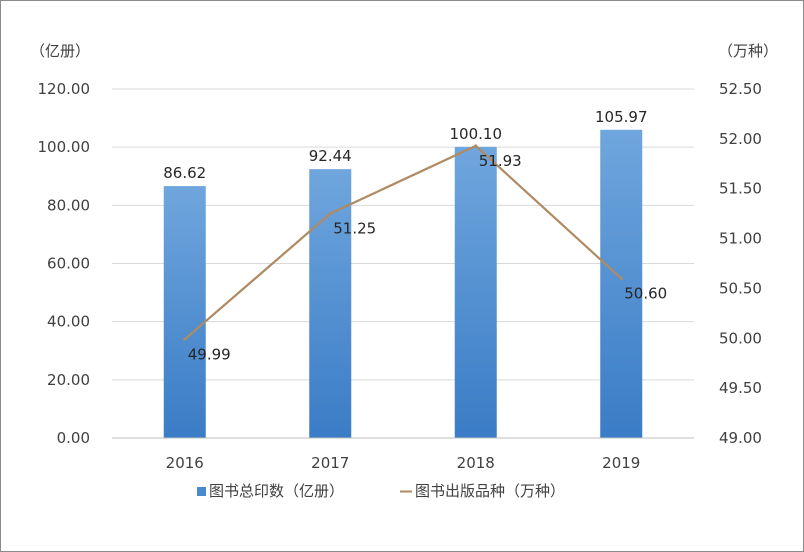  Describe the element at coordinates (60, 51) in the screenshot. I see `left-axis-unit: （亿册）` at that location.